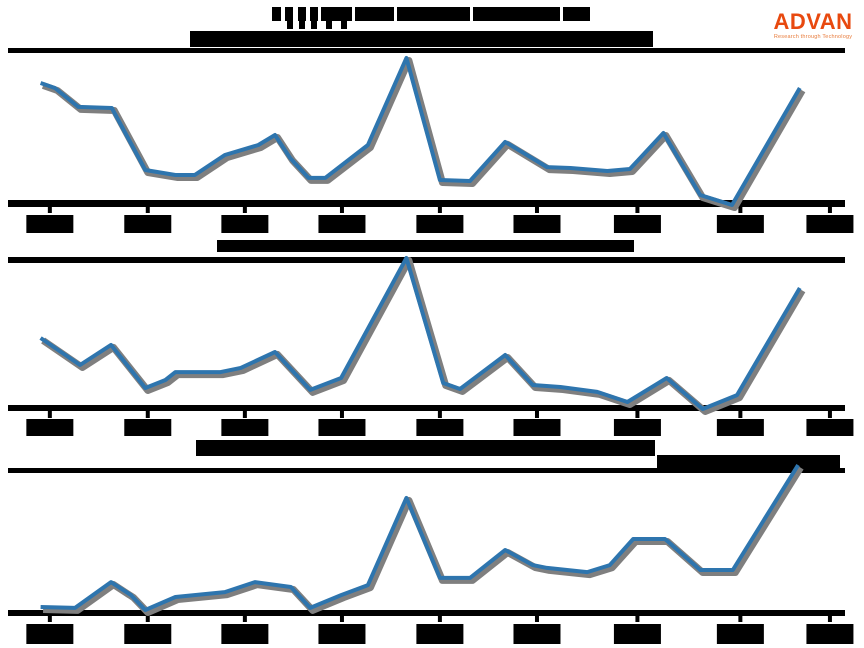 The width and height of the screenshot is (864, 648). I want to click on chart-2-x-axis-line, so click(426, 408).